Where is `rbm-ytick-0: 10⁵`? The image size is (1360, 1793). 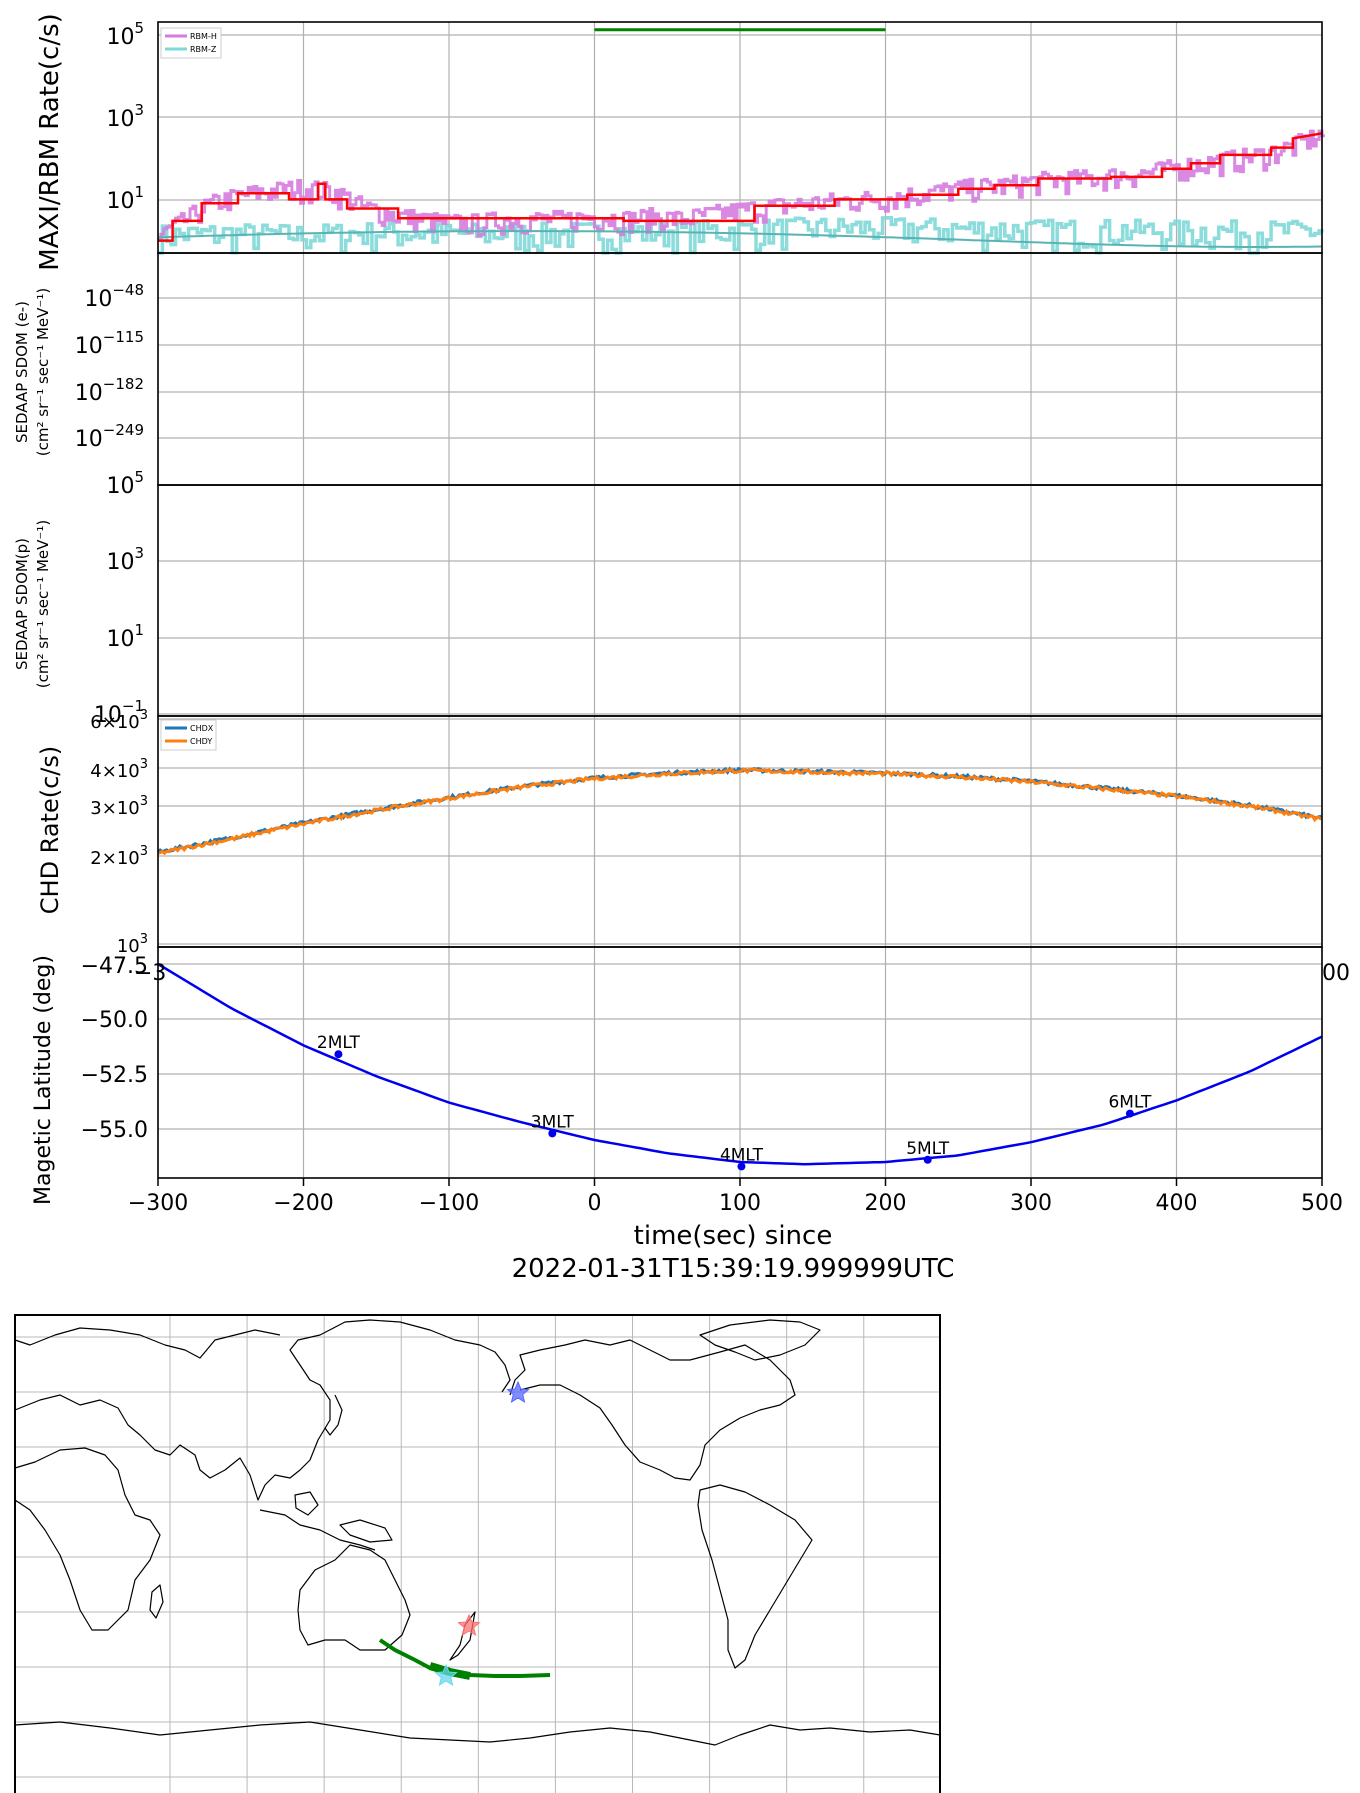 rbm-ytick-0: 10⁵ is located at coordinates (125, 34).